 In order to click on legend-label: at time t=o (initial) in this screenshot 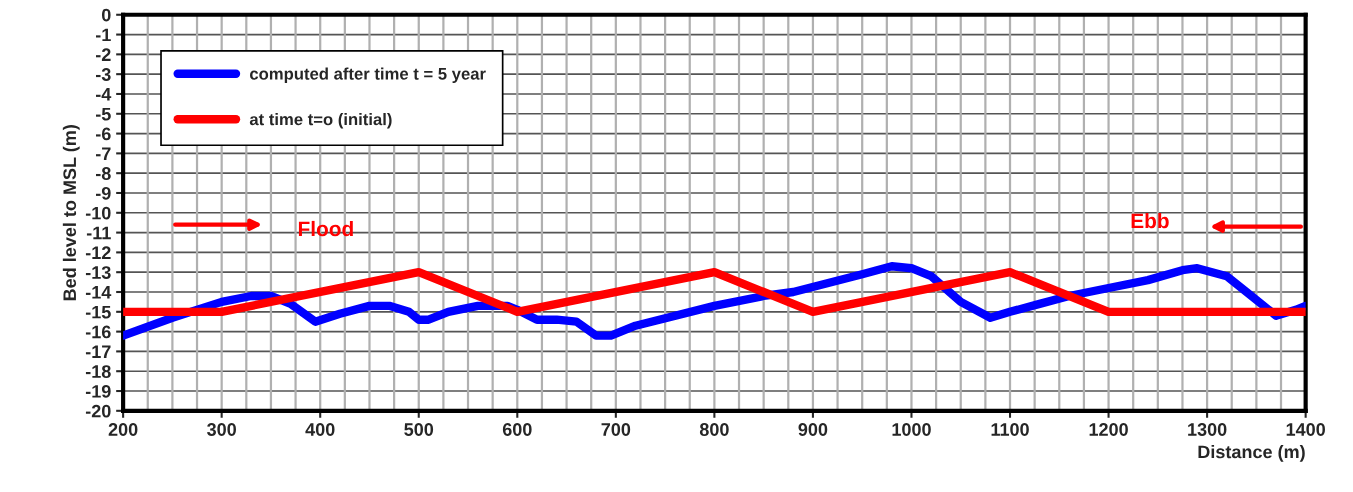, I will do `click(320, 121)`.